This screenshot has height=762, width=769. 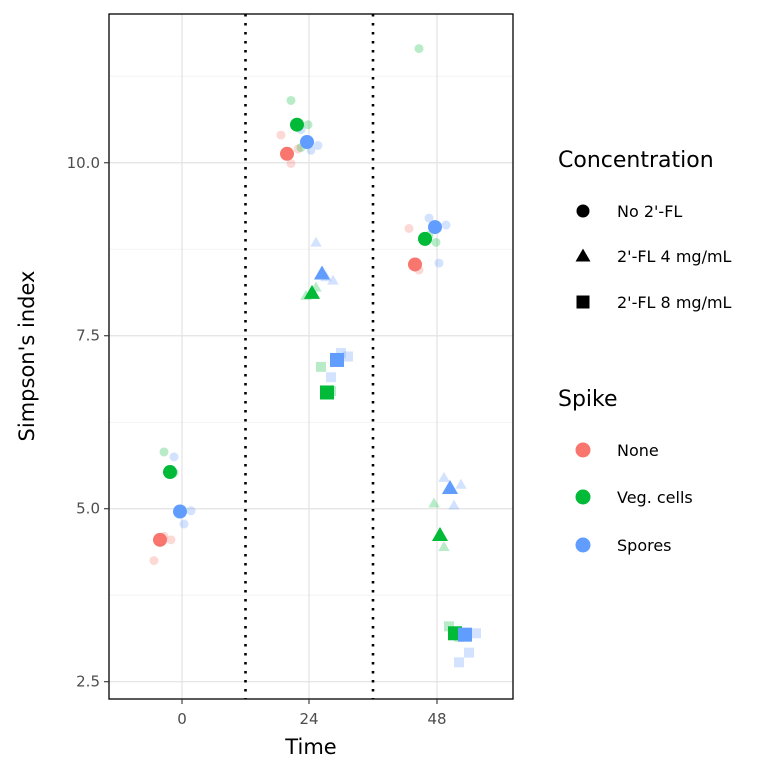 I want to click on legend-label: No 2'-FL, so click(x=649, y=211).